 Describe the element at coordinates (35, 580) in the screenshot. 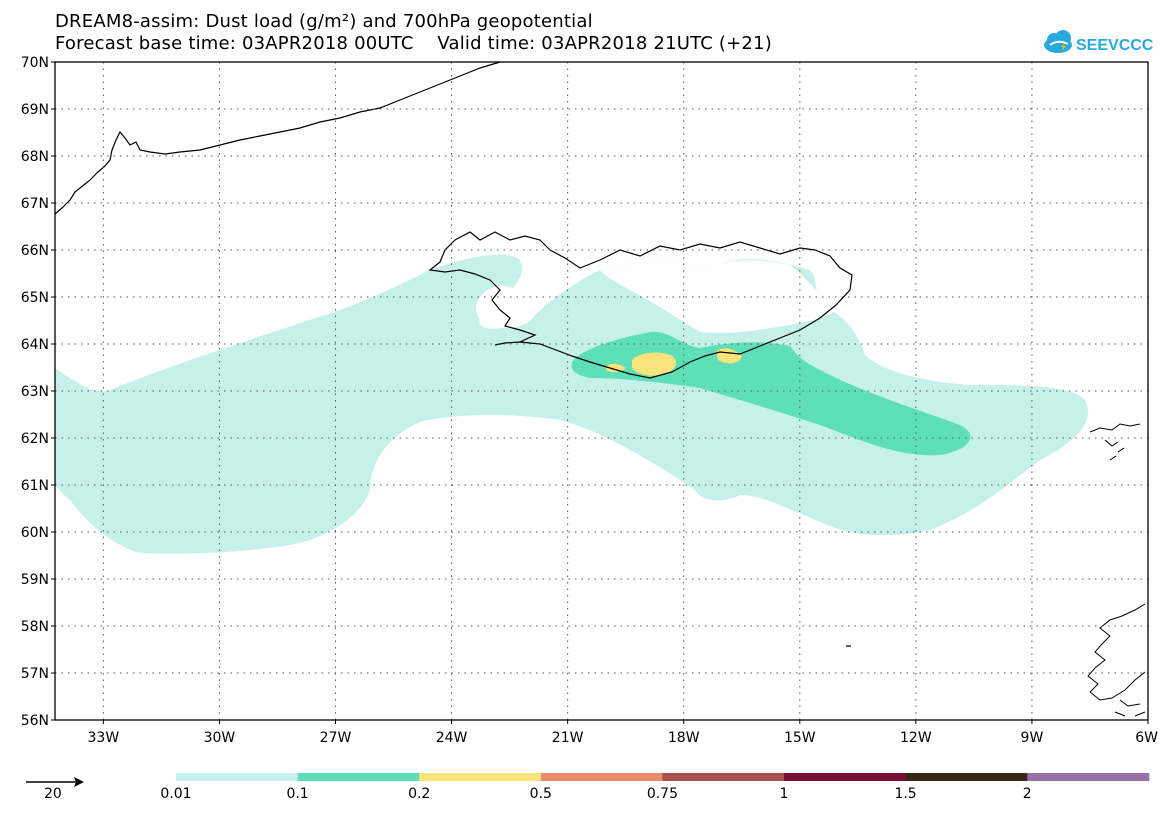

I see `lat-label: 59N` at that location.